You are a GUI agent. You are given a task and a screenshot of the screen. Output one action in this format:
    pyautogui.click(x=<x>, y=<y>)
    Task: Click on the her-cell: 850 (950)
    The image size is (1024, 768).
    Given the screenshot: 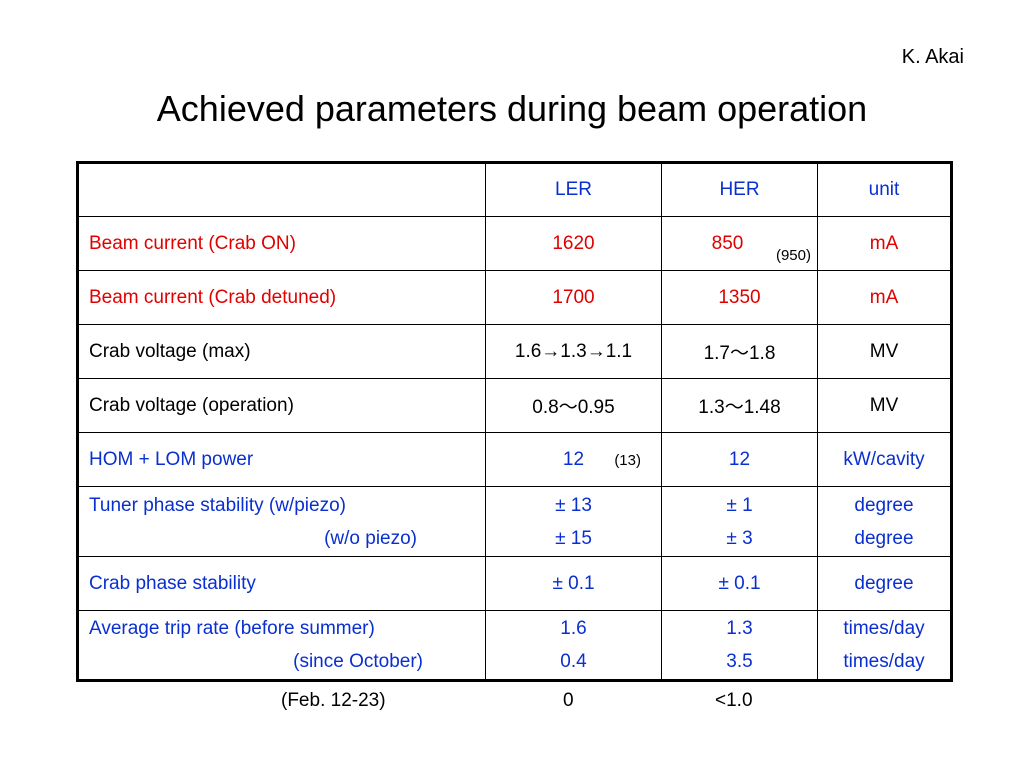 What is the action you would take?
    pyautogui.click(x=739, y=243)
    